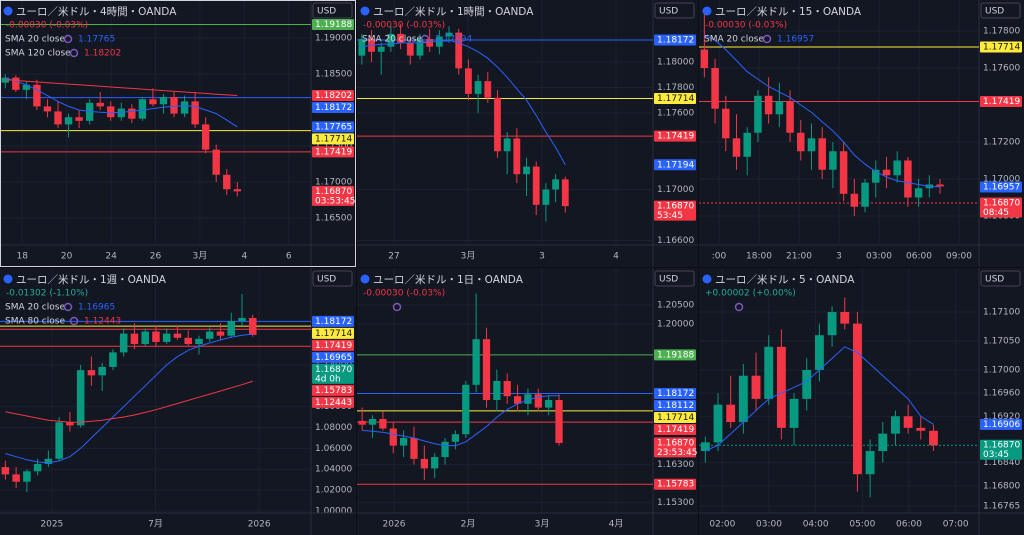  Describe the element at coordinates (956, 525) in the screenshot. I see `x-tick-label: 07:00` at that location.